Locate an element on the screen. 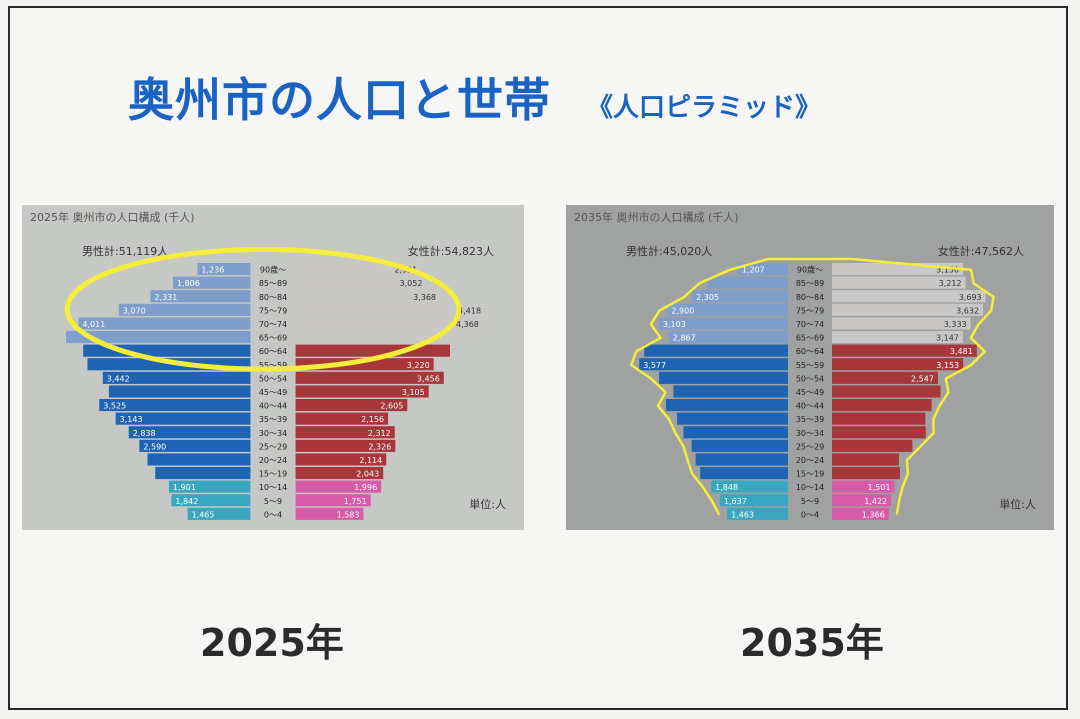  female-value-label: 2,547 is located at coordinates (922, 378).